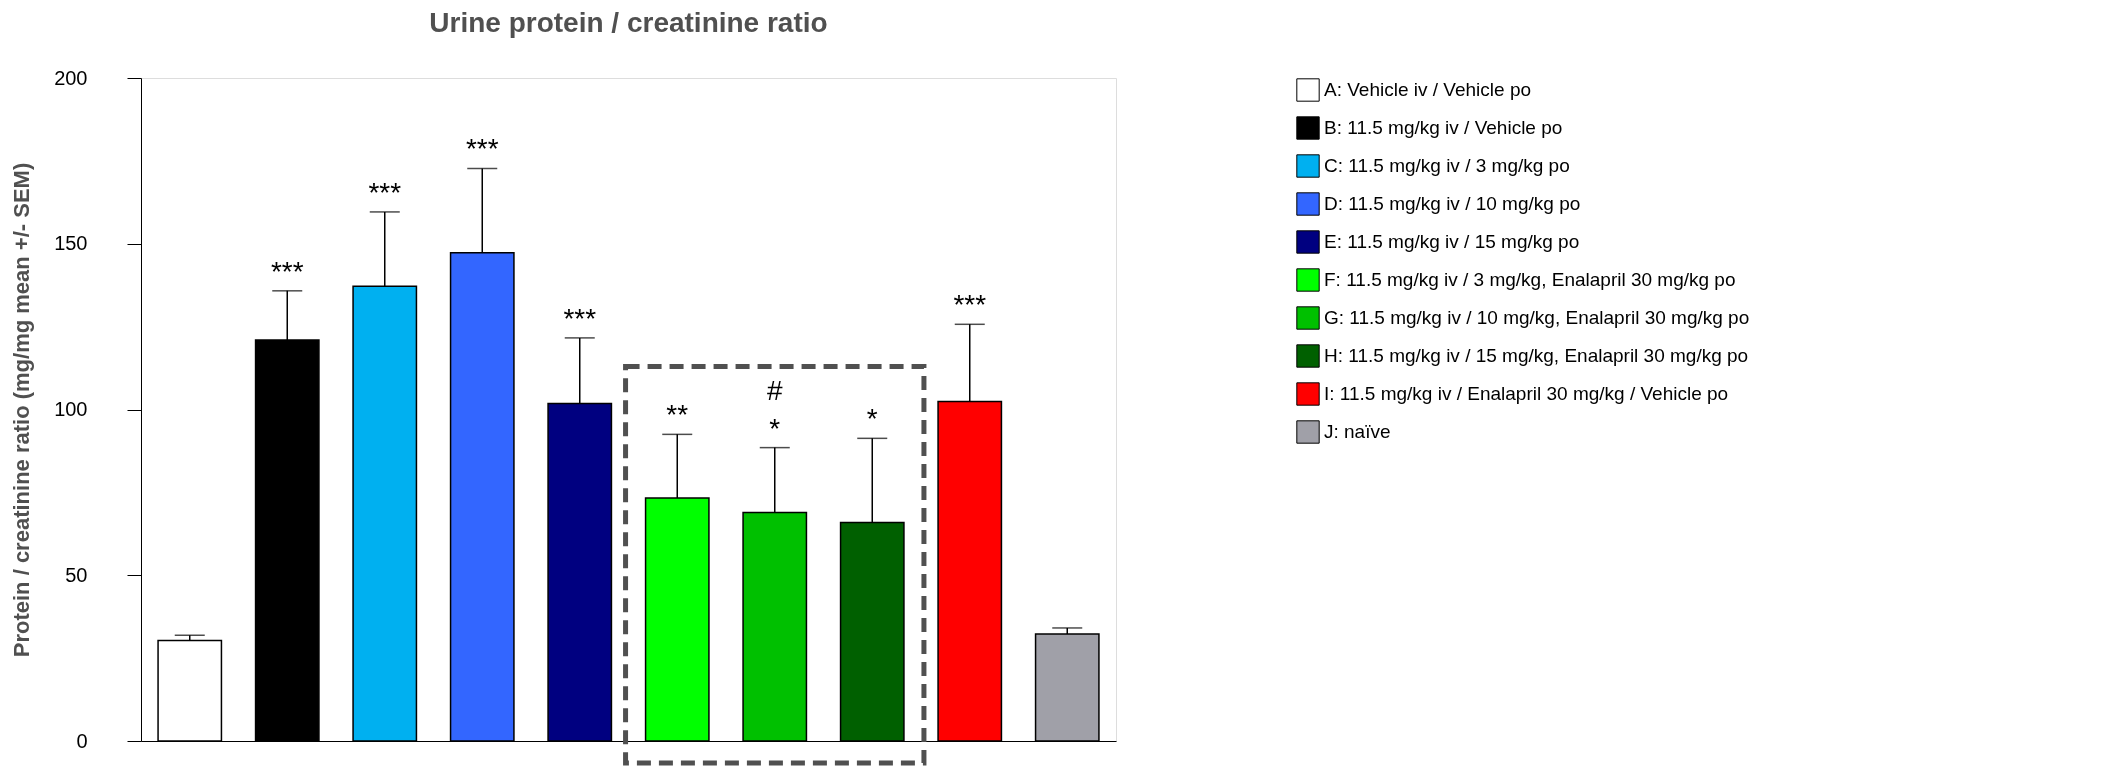  What do you see at coordinates (628, 22) in the screenshot?
I see `chart-title: Urine protein / creatinine ratio` at bounding box center [628, 22].